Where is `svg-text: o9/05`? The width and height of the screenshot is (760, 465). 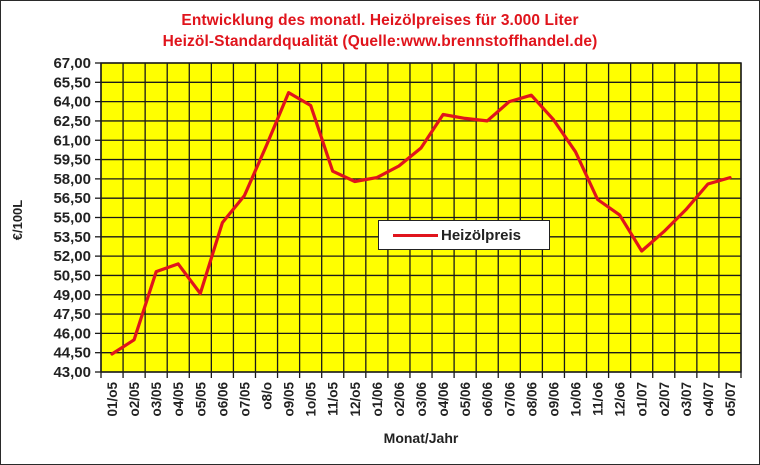
svg-text: o9/05 is located at coordinates (289, 399).